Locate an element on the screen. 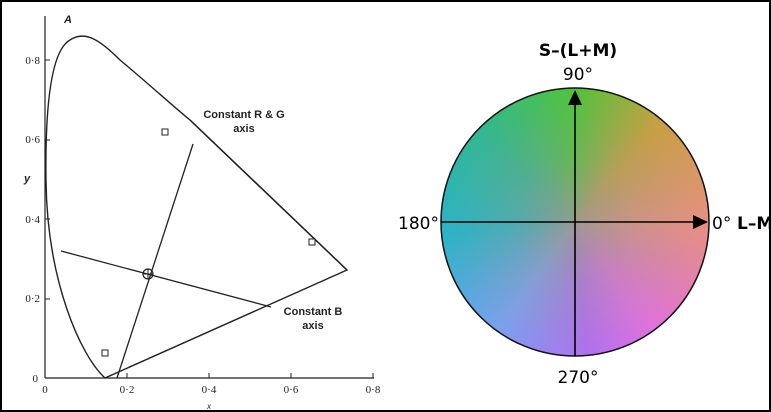  s-axis-label: S–(L+M) is located at coordinates (578, 51).